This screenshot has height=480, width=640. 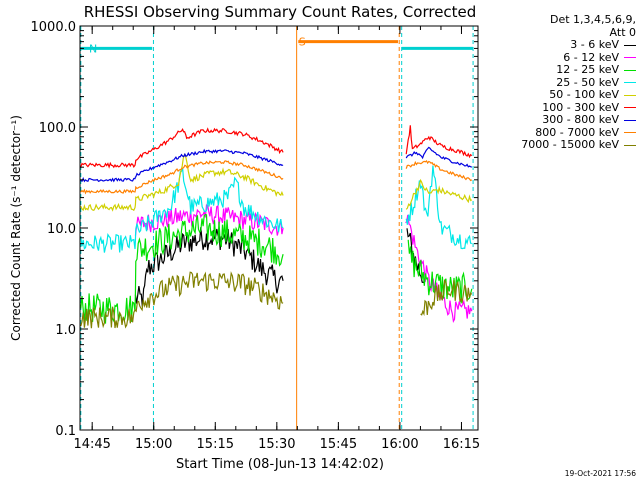 I want to click on legend-label: 800 - 7000 keV, so click(x=577, y=132).